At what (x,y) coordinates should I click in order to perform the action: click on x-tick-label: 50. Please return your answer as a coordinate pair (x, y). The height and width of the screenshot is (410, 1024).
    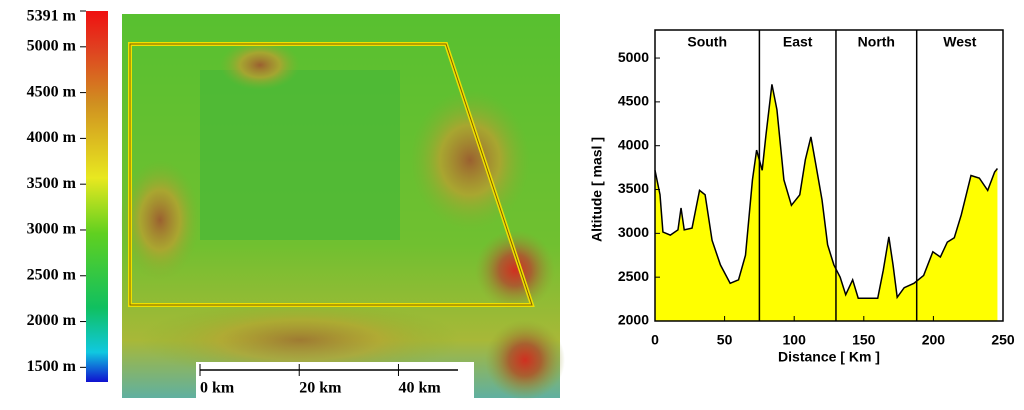
    Looking at the image, I should click on (725, 340).